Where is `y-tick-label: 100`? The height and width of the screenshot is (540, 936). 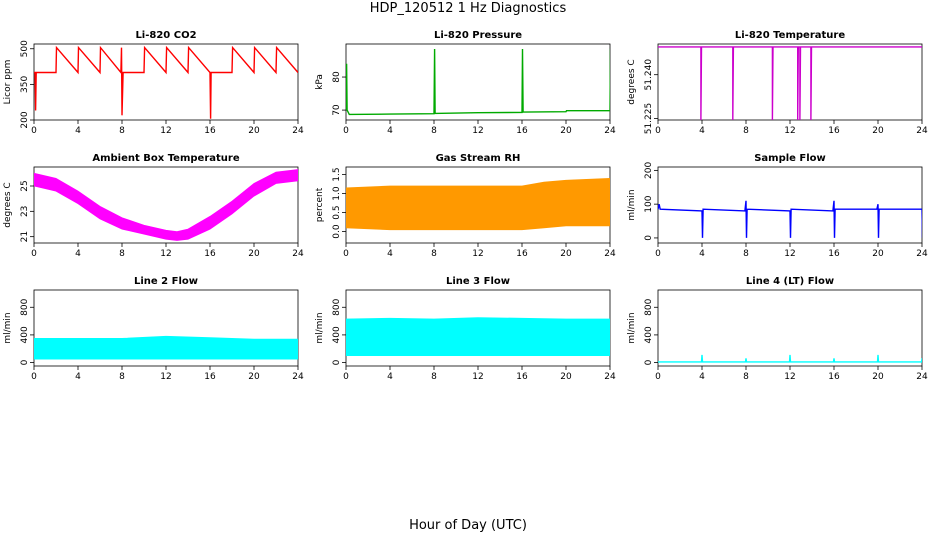 y-tick-label: 100 is located at coordinates (649, 203).